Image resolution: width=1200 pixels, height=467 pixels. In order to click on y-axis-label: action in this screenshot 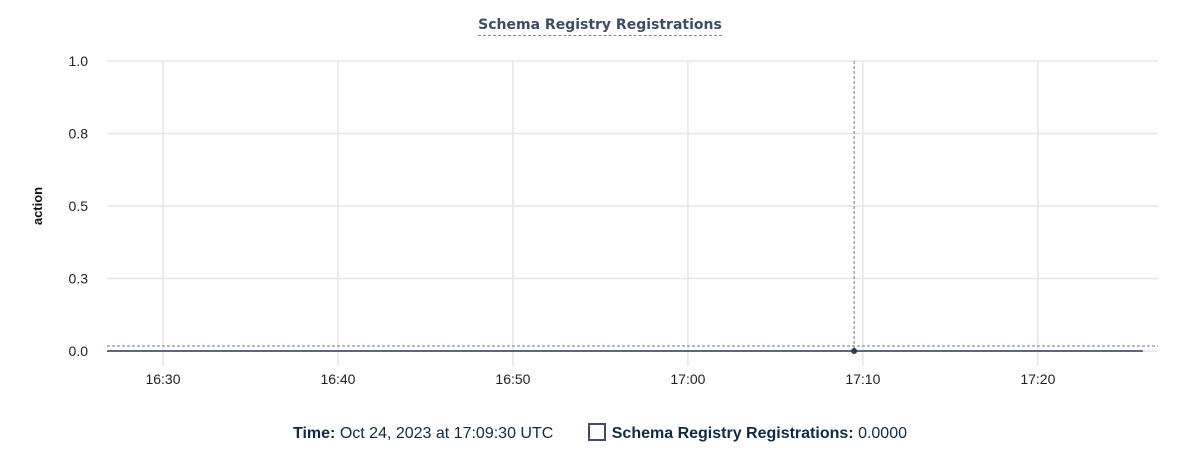, I will do `click(37, 206)`.